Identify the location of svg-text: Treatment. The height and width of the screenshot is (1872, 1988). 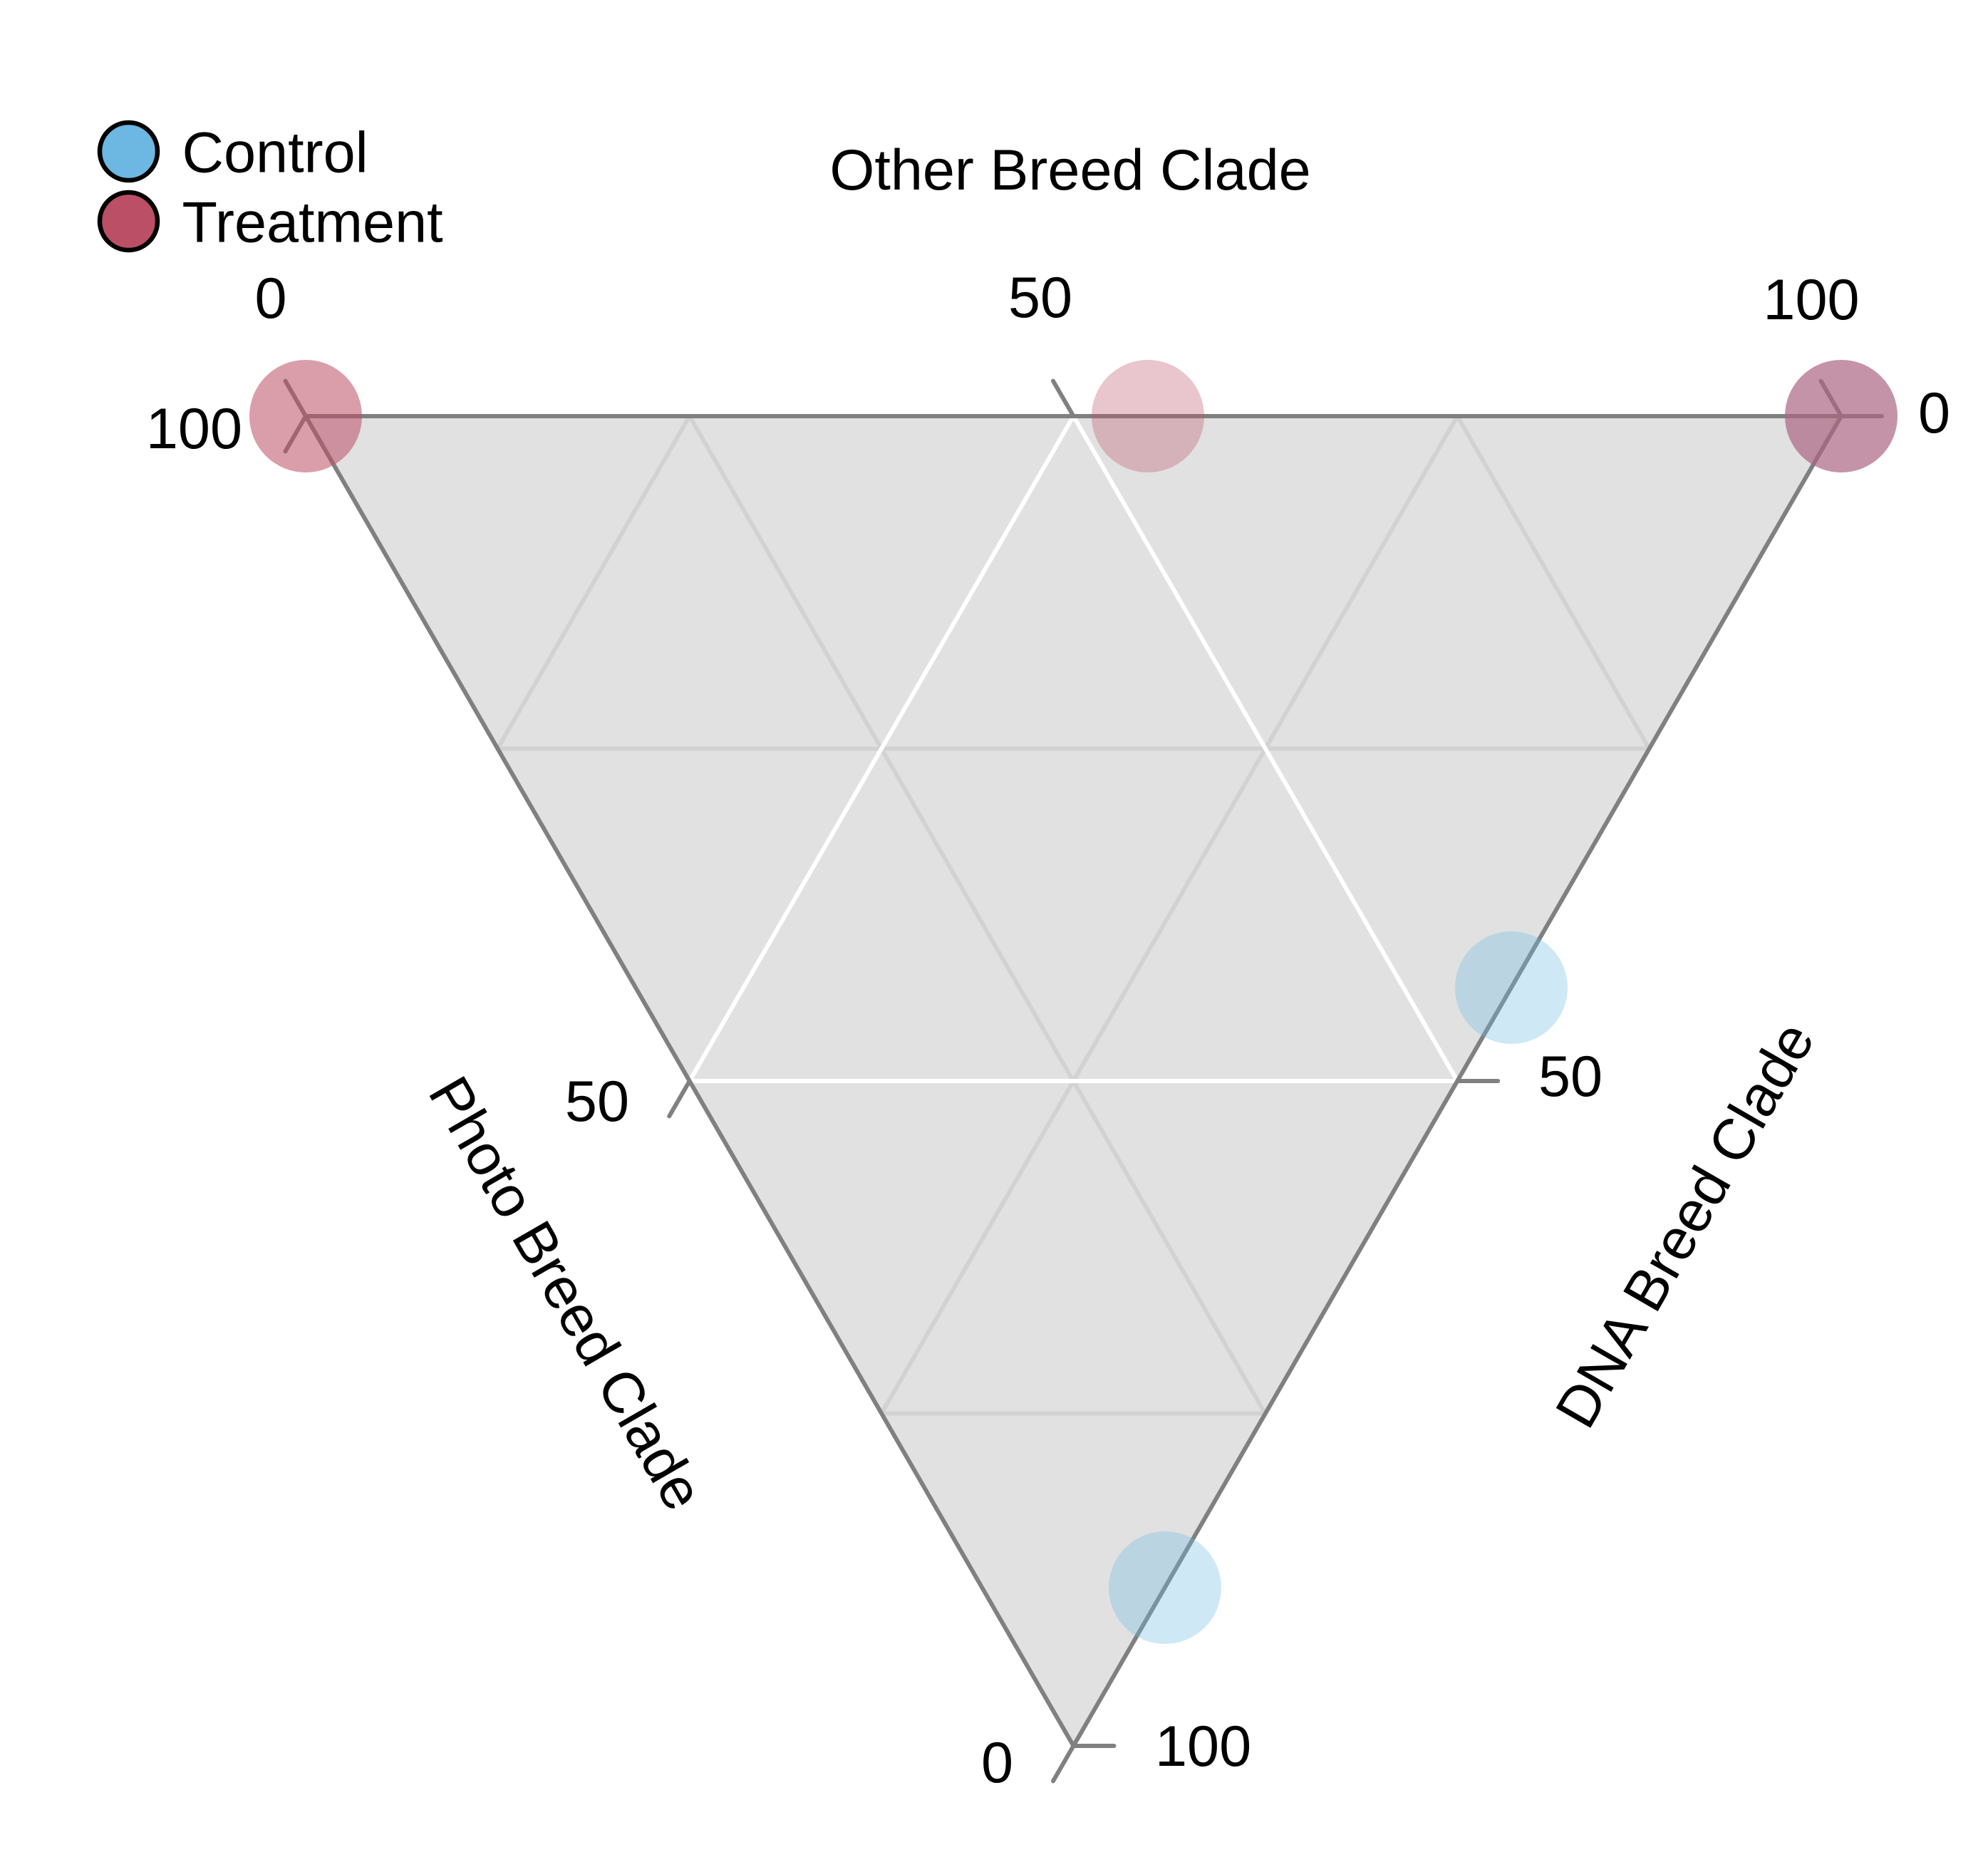
(312, 223).